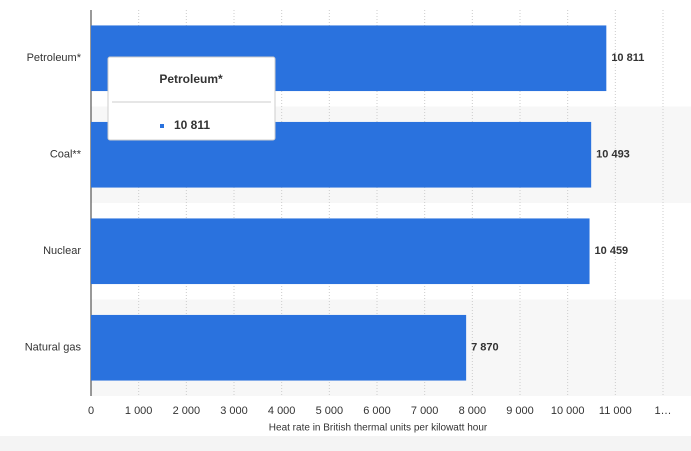 The height and width of the screenshot is (451, 691). What do you see at coordinates (62, 251) in the screenshot?
I see `y-tick-label: Nuclear` at bounding box center [62, 251].